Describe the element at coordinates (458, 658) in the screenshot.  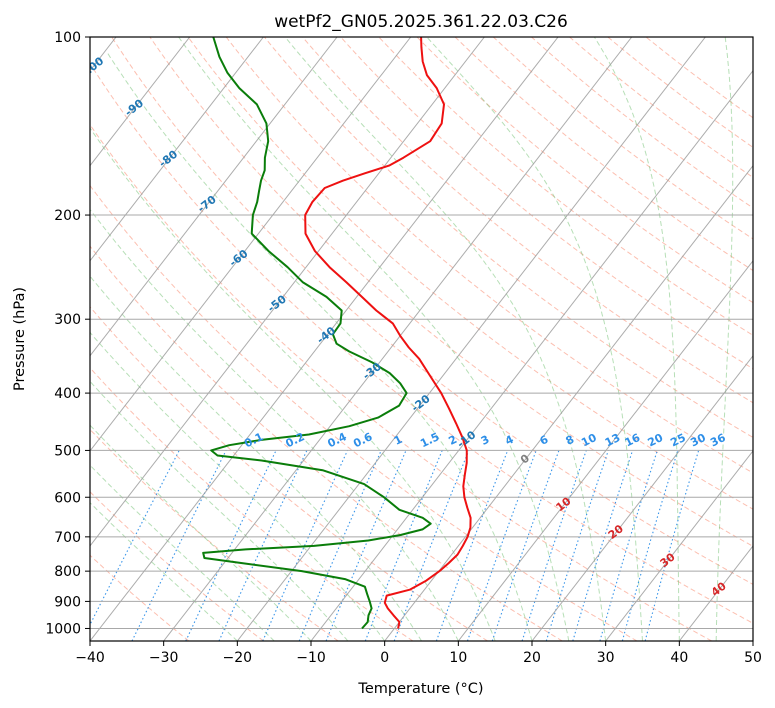
I see `x-tick-label: 10` at that location.